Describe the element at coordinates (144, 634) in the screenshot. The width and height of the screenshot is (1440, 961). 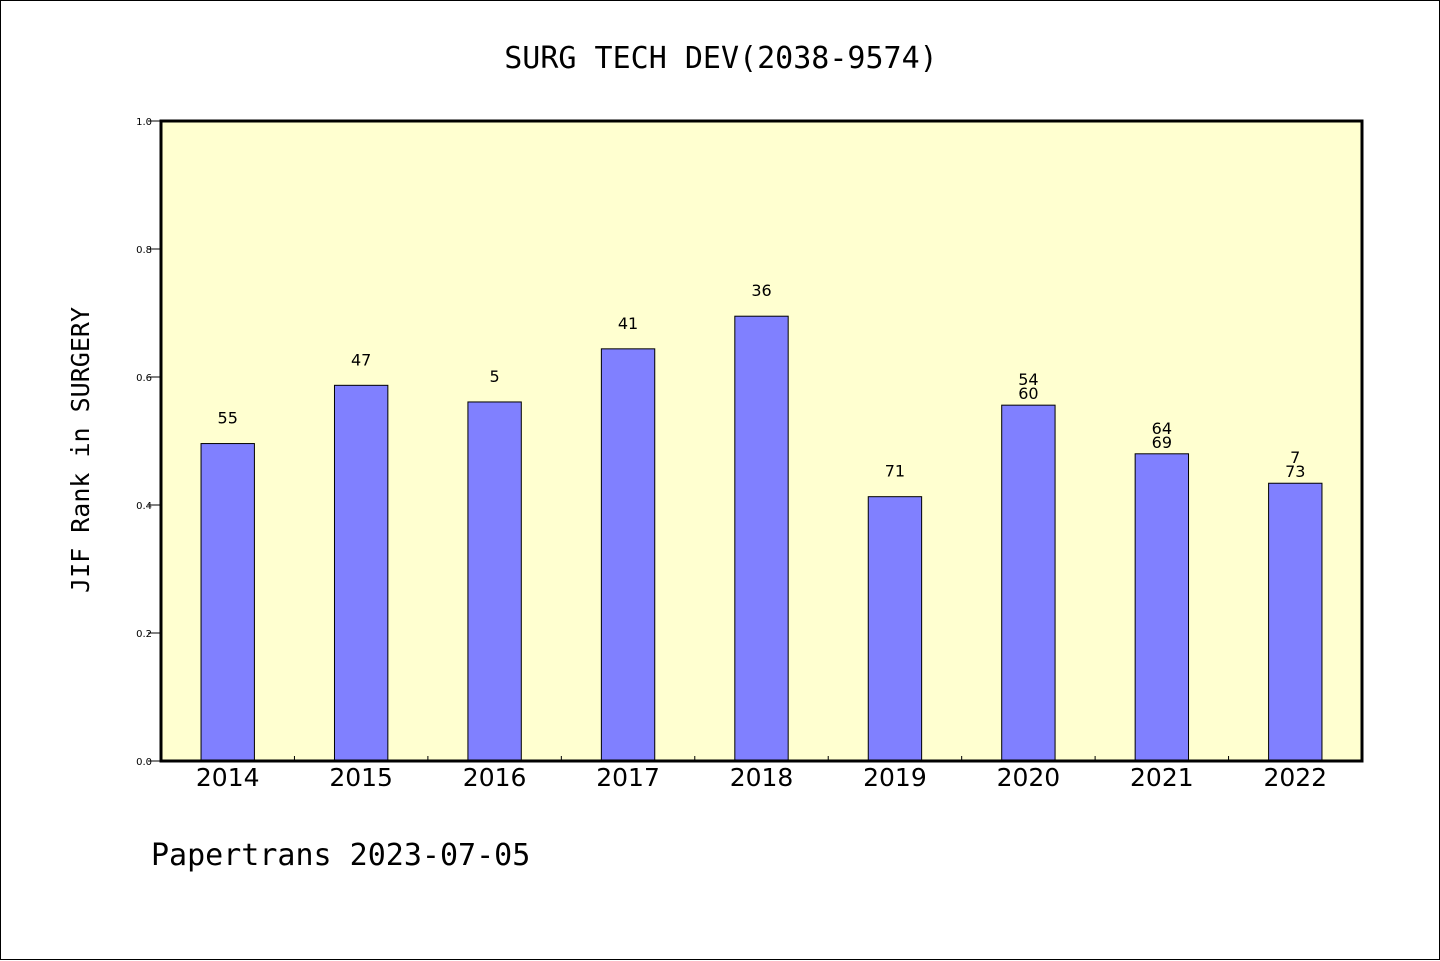
I see `y-tick-label: 0.2` at that location.